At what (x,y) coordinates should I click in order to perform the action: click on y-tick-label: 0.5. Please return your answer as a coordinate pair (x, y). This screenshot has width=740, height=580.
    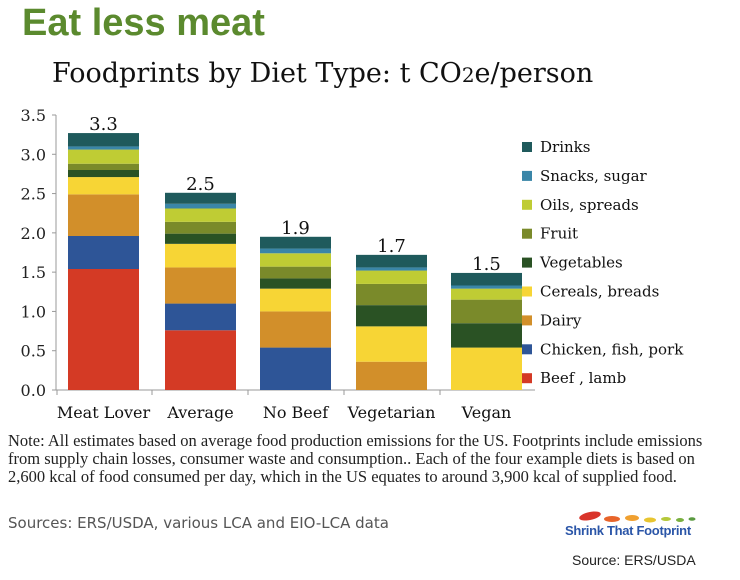
    Looking at the image, I should click on (33, 351).